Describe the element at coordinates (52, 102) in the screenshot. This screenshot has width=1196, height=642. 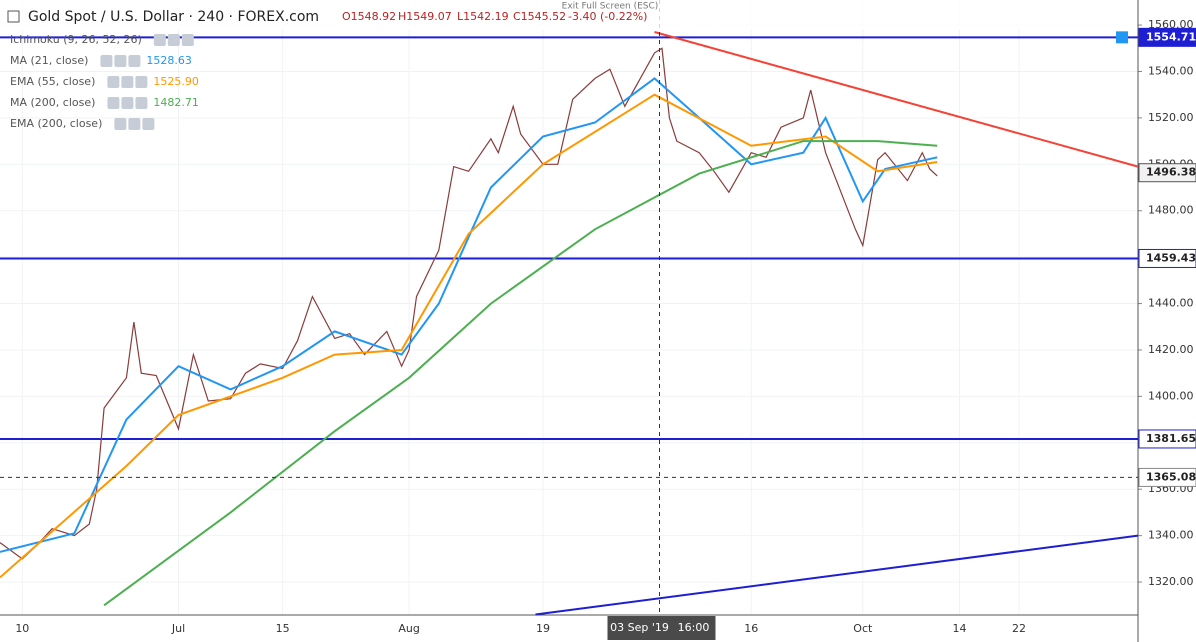
I see `indicator-name: MA (200, close)` at that location.